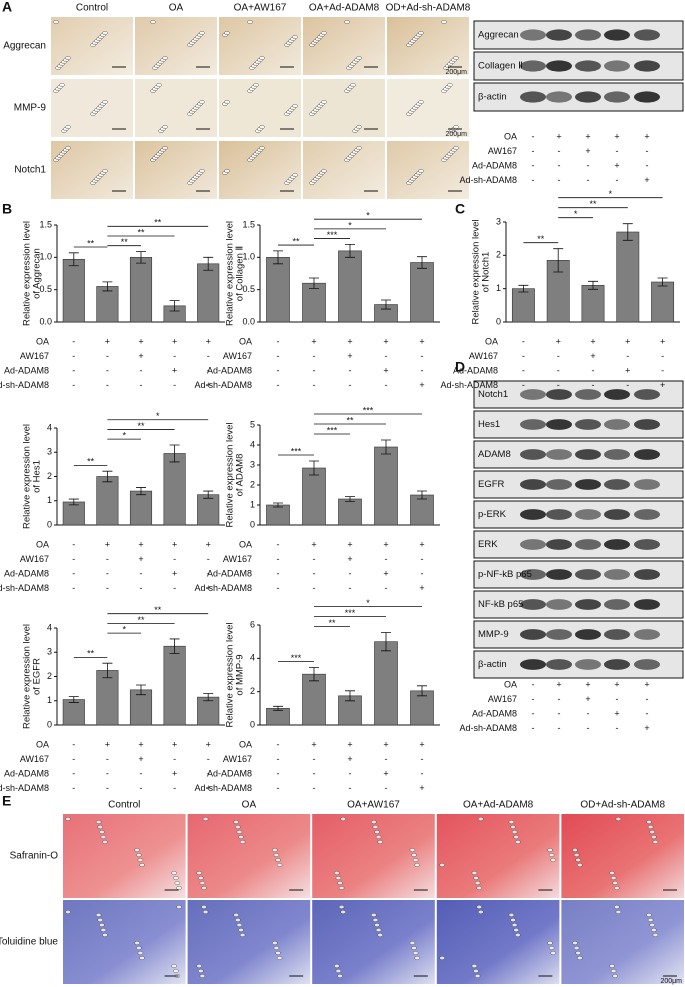 Image resolution: width=685 pixels, height=987 pixels. Describe the element at coordinates (252, 444) in the screenshot. I see `y-tick-label: 4` at that location.